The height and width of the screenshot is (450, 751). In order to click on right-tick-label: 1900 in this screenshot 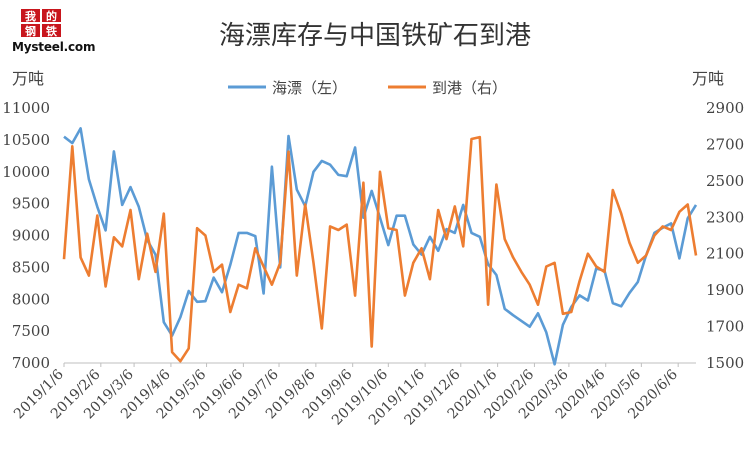, I will do `click(725, 290)`.